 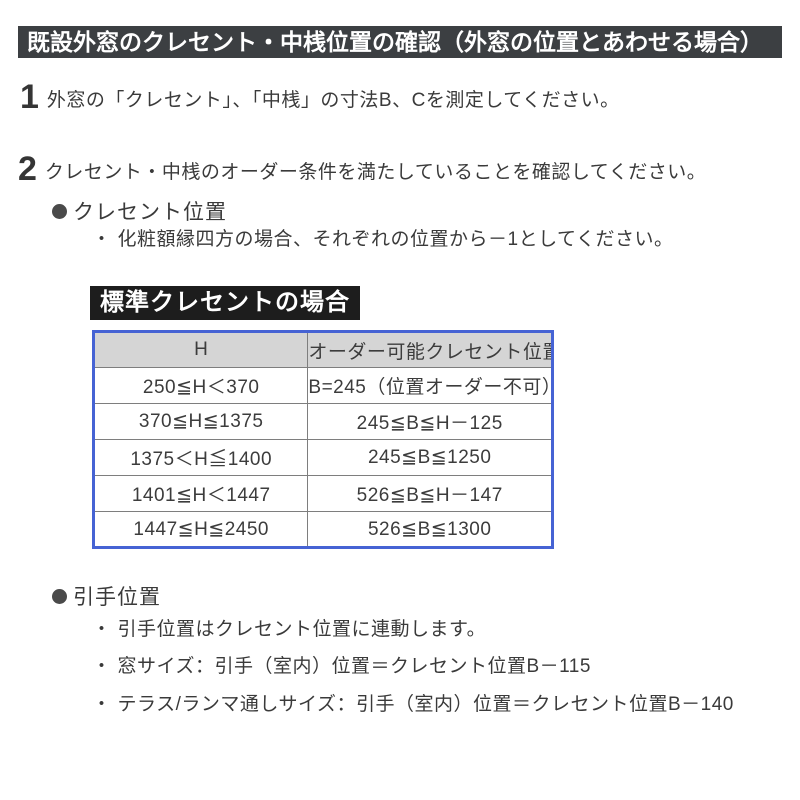 What do you see at coordinates (430, 493) in the screenshot?
I see `table-cell-order-range: 526≦B≦H－147` at bounding box center [430, 493].